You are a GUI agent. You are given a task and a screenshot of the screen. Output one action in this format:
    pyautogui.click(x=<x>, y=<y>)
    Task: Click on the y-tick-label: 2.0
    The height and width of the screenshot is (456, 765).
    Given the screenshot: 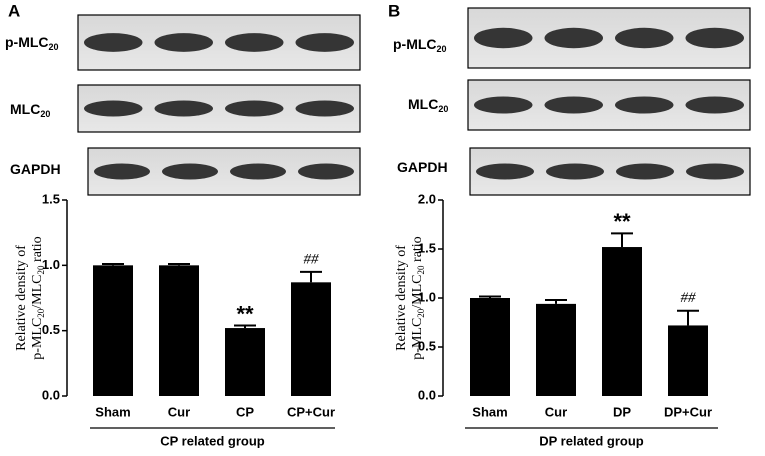 What is the action you would take?
    pyautogui.click(x=427, y=198)
    